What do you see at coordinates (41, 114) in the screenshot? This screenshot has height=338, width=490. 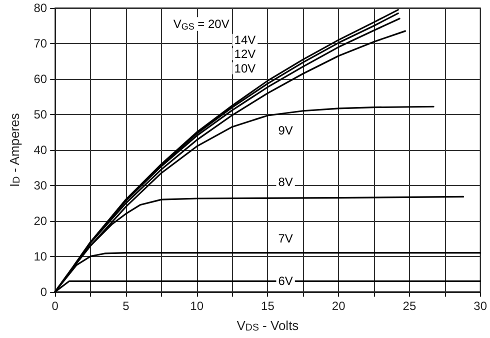 I see `y-tick-label: 50` at bounding box center [41, 114].